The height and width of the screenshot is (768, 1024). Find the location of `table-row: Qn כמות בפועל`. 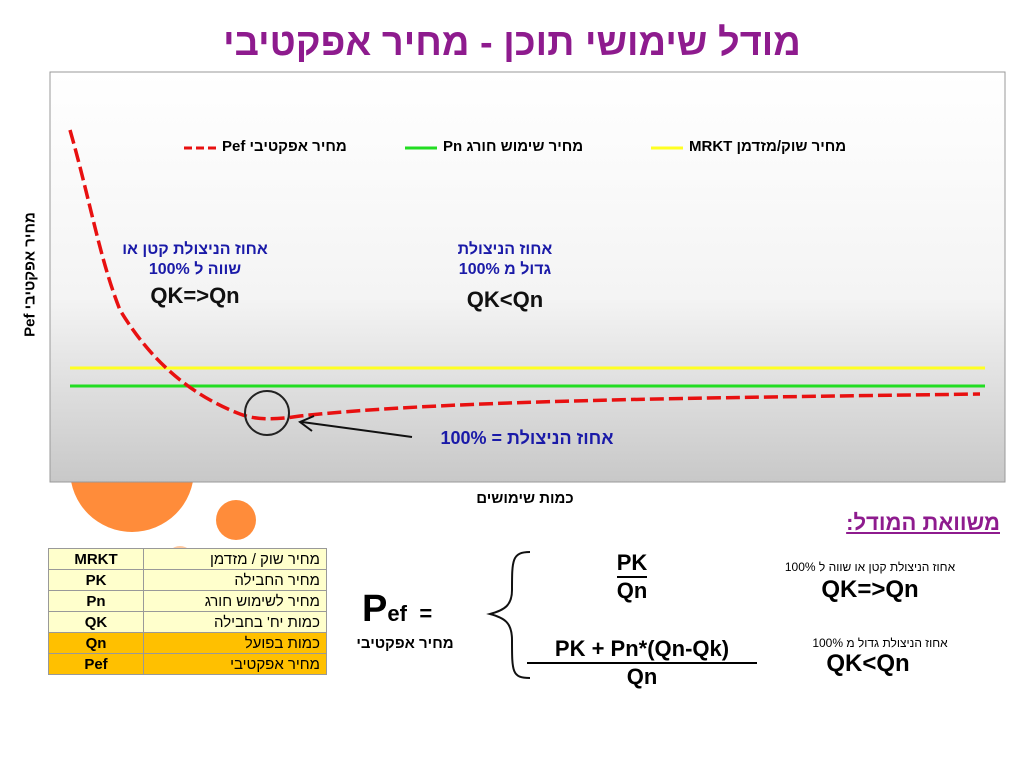

table-row: Qn כמות בפועל is located at coordinates (187, 643).